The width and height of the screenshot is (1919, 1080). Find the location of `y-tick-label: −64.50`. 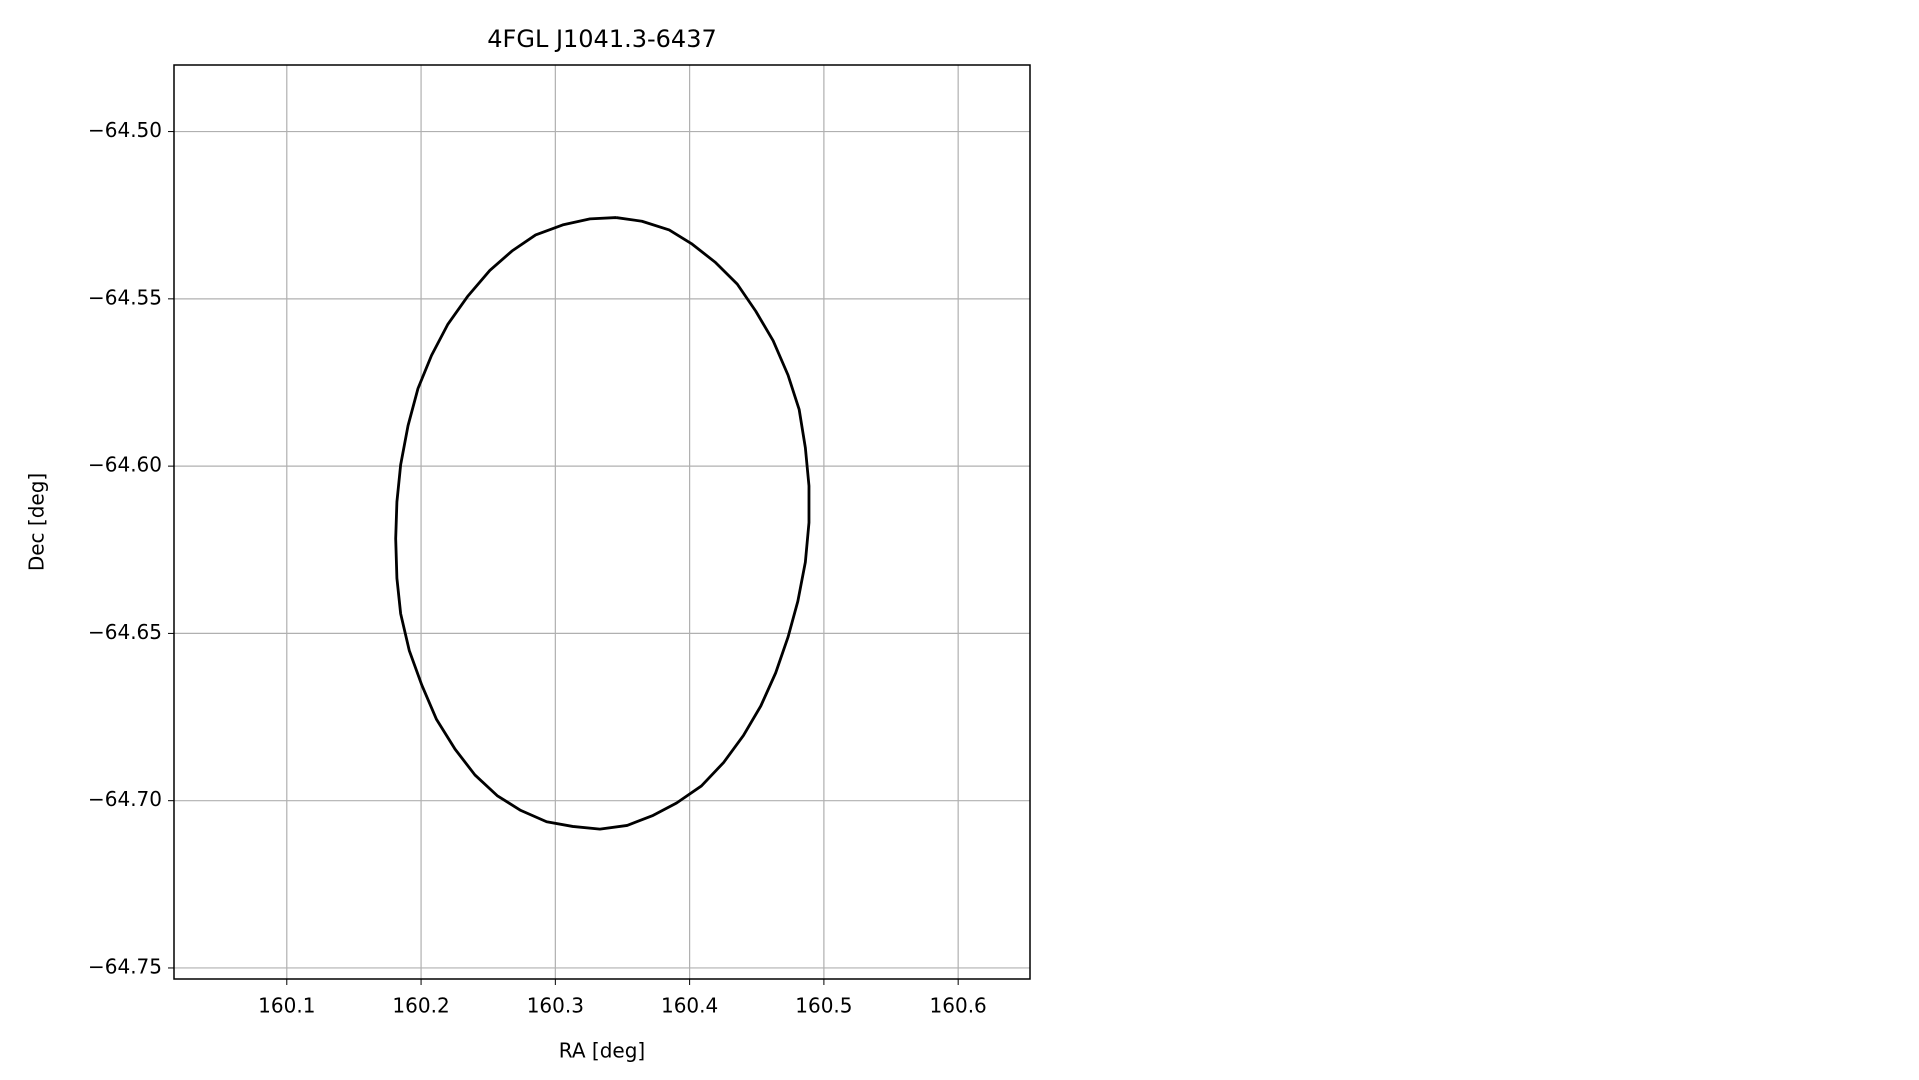

y-tick-label: −64.50 is located at coordinates (125, 130).